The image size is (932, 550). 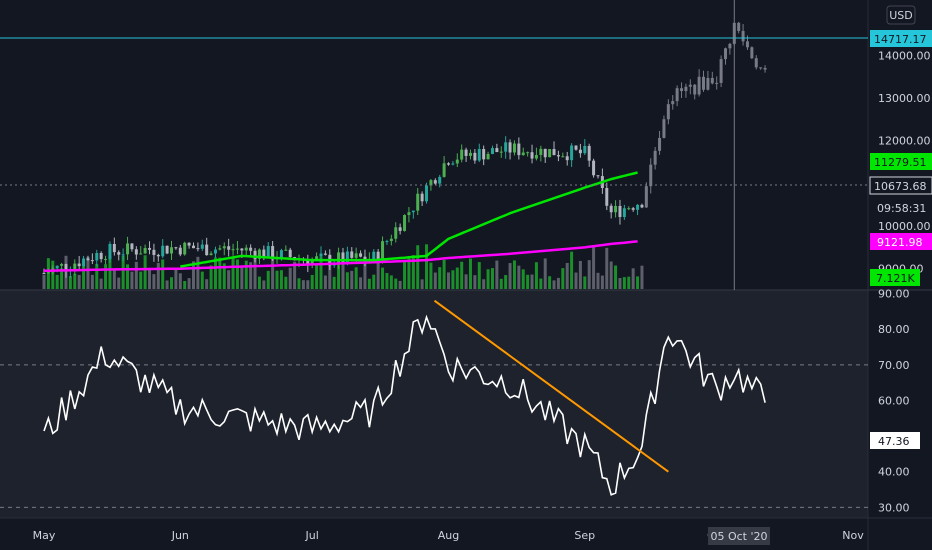 What do you see at coordinates (409, 219) in the screenshot?
I see `ma-green-line` at bounding box center [409, 219].